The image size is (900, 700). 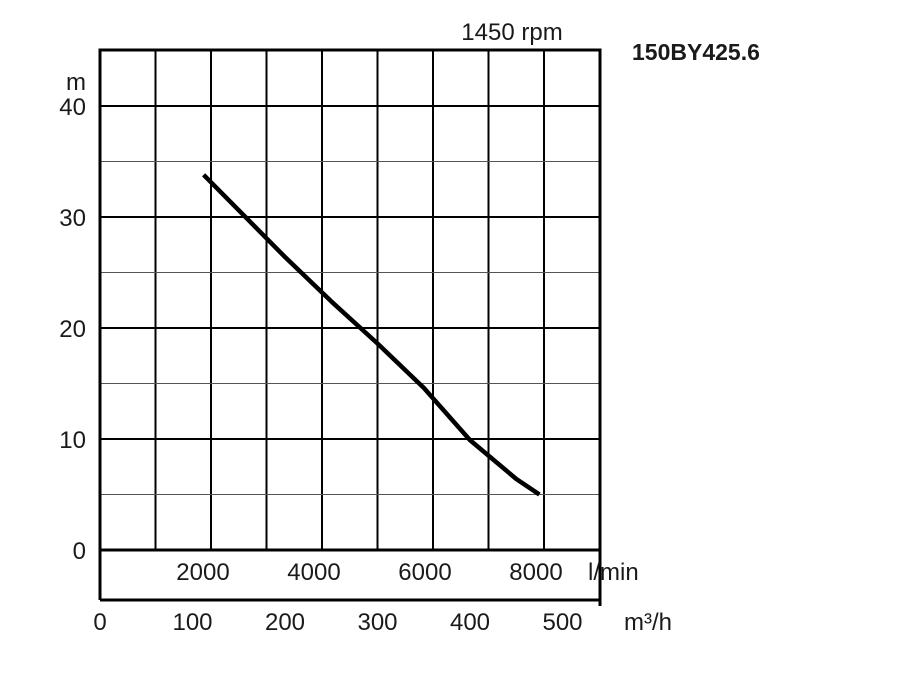 I want to click on x-tick-label-m3h: 100, so click(x=192, y=622).